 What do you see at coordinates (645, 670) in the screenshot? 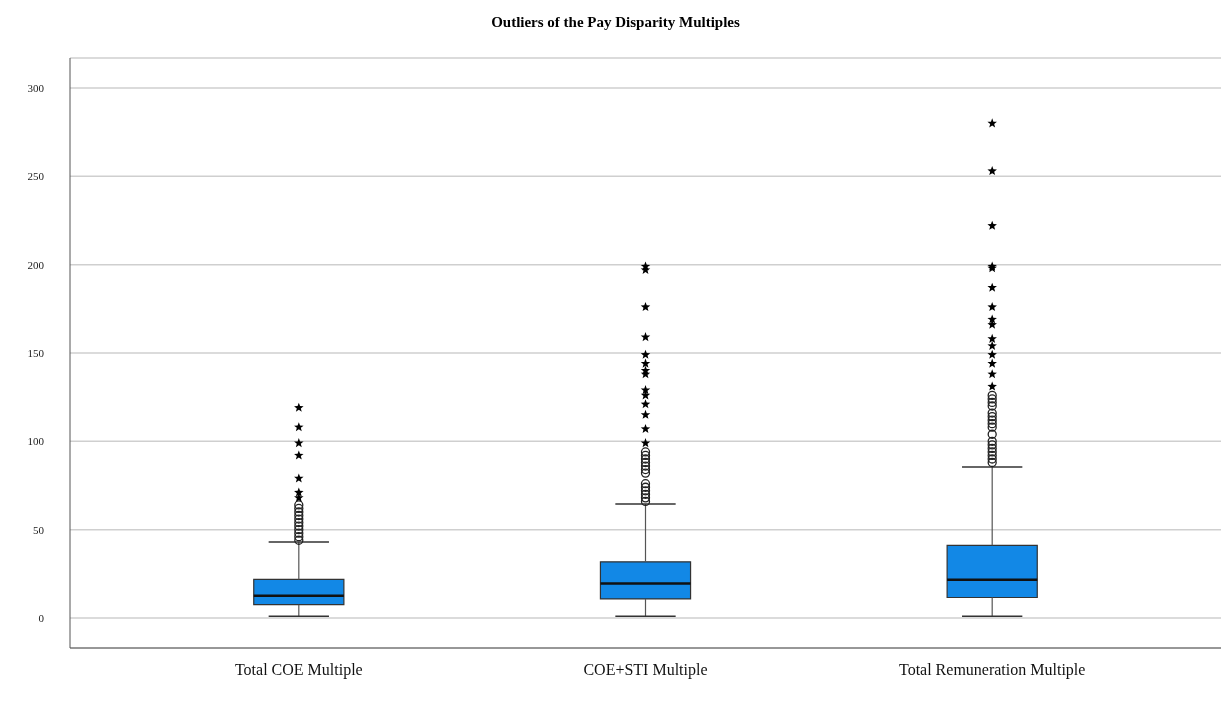
I see `x-tick-label: COE+STI Multiple` at bounding box center [645, 670].